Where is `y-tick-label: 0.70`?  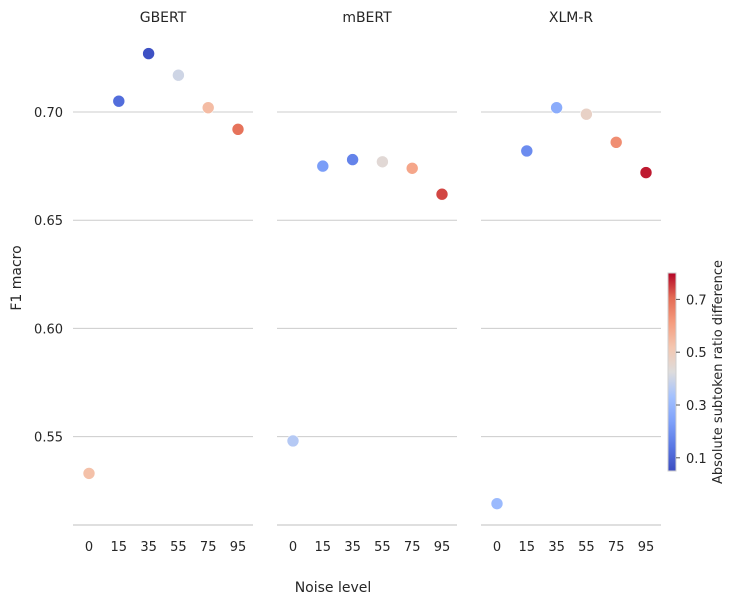
y-tick-label: 0.70 is located at coordinates (48, 113).